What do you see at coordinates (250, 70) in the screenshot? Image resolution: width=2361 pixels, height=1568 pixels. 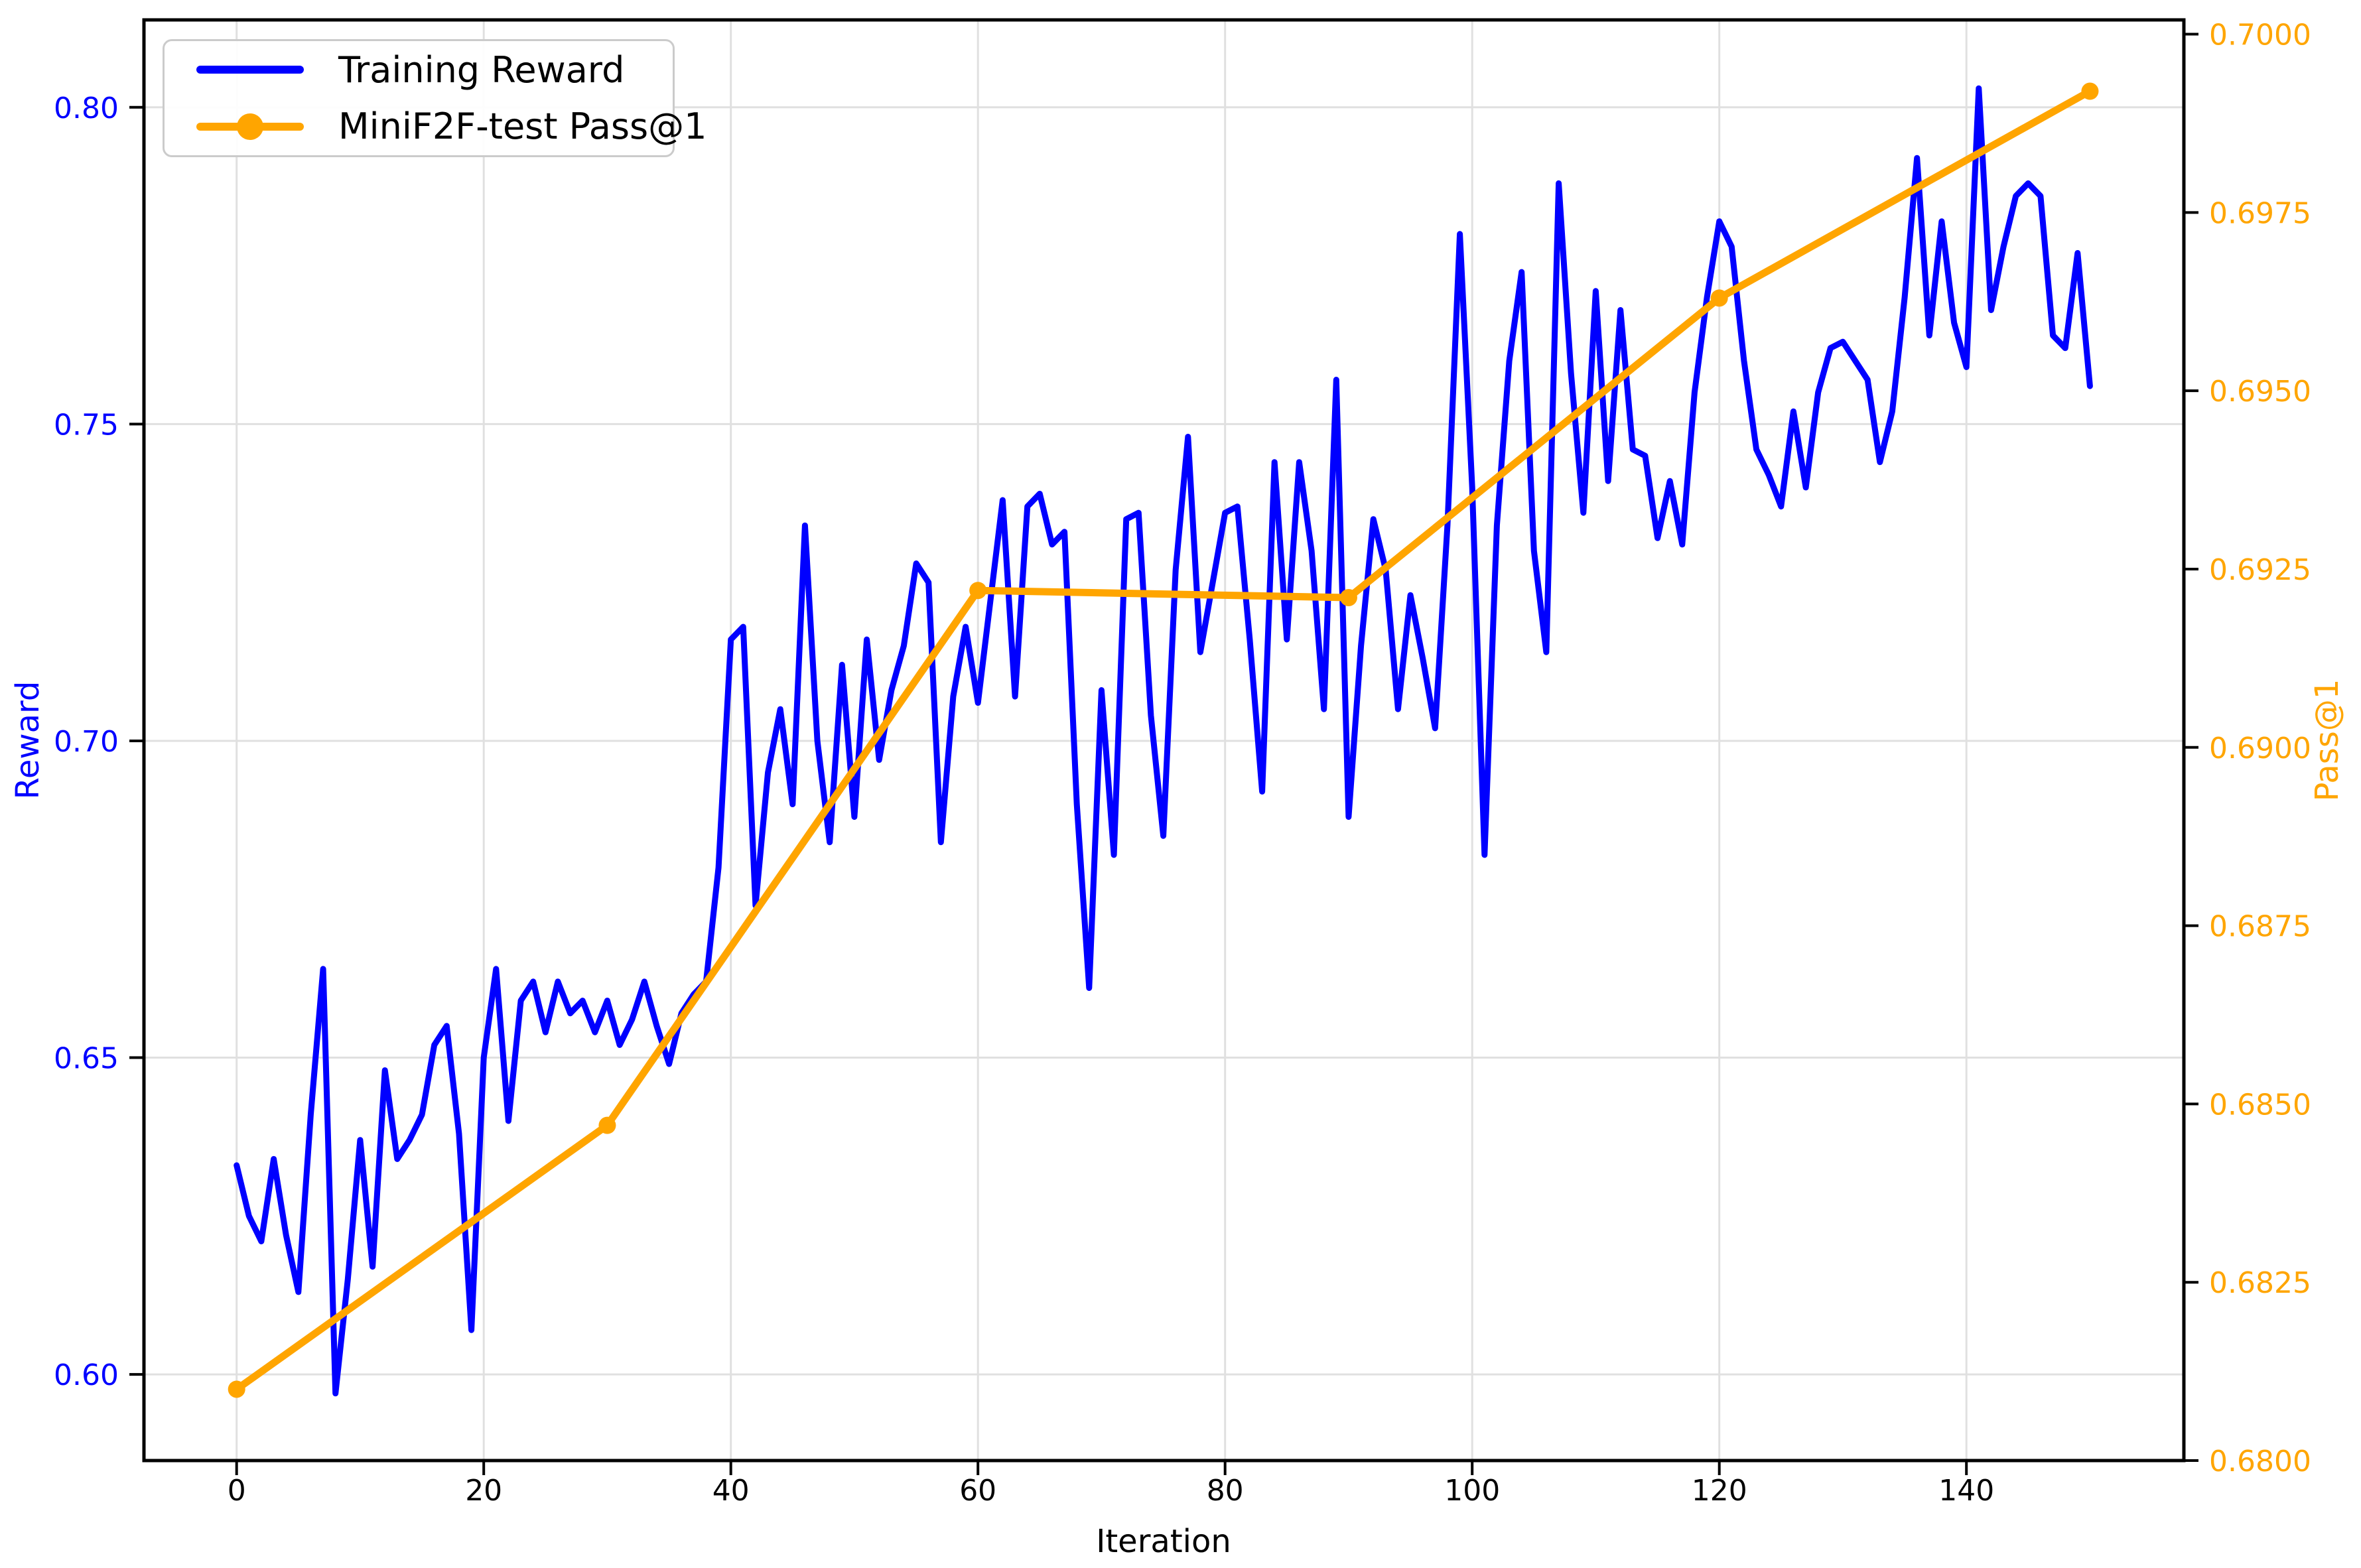 I see `training-reward-line-swatch` at bounding box center [250, 70].